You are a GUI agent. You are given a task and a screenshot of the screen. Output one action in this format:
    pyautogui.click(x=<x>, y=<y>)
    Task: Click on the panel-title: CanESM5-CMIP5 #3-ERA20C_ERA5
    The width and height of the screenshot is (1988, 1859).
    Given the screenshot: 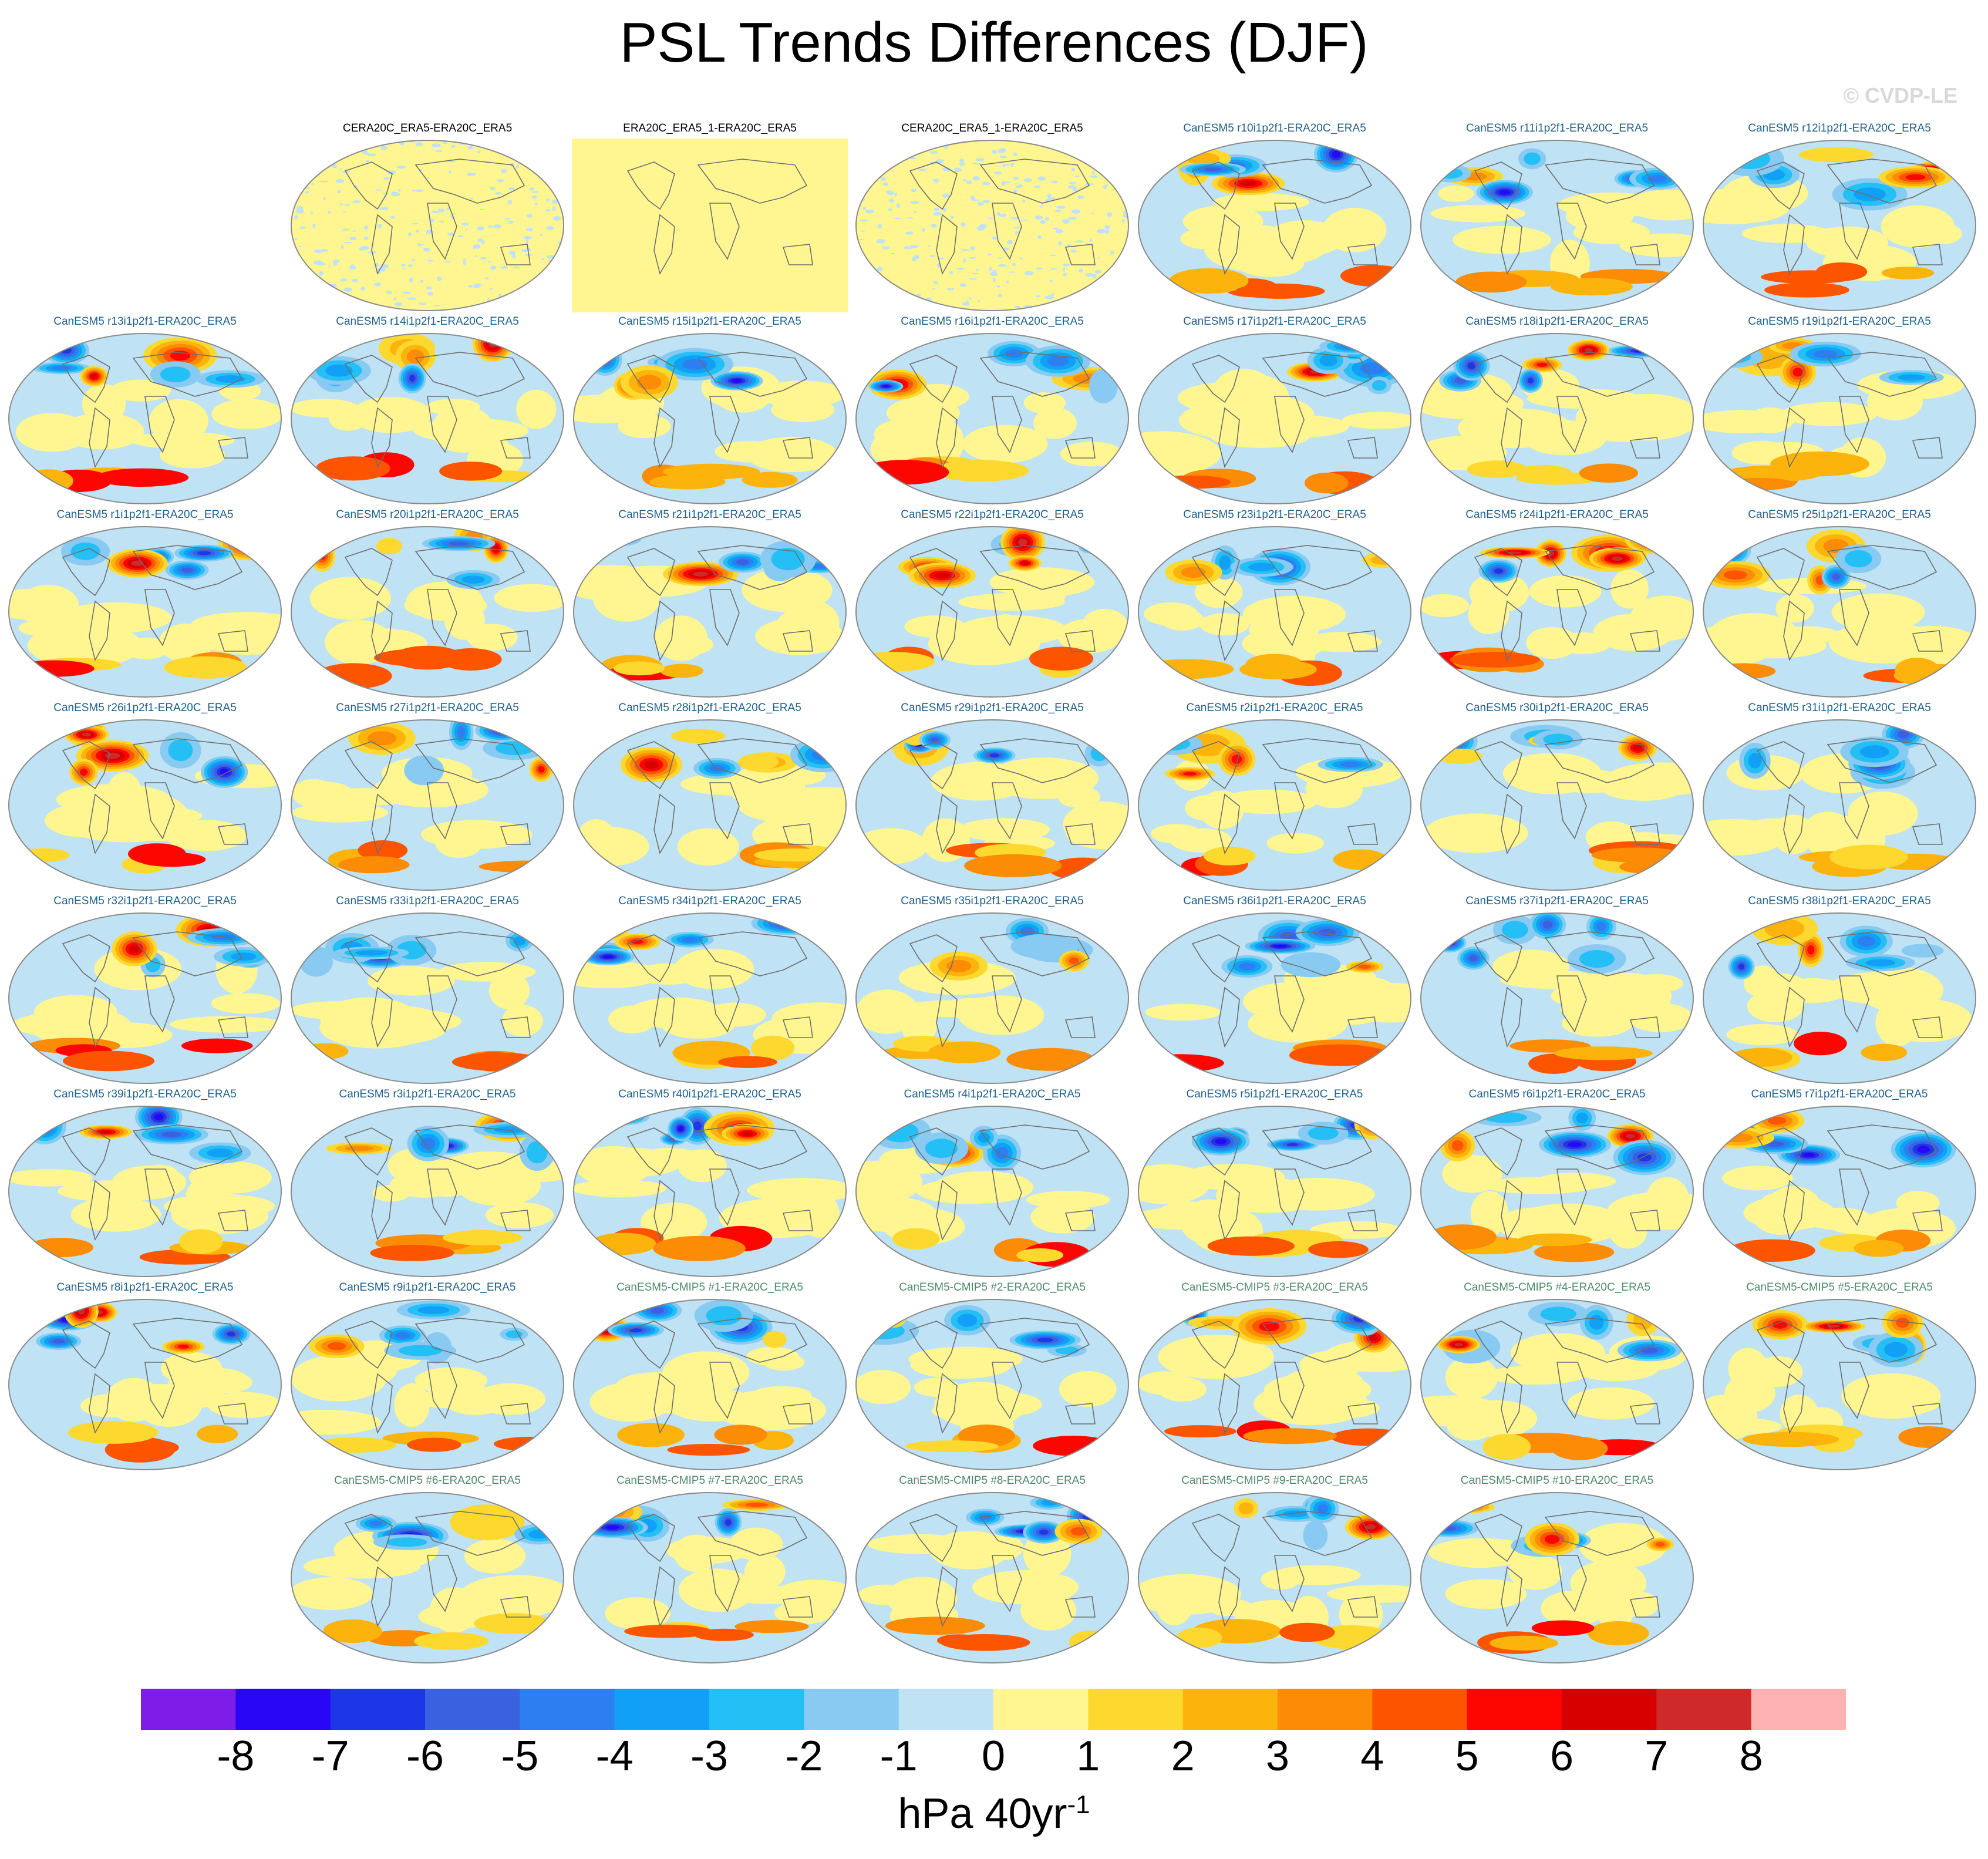 What is the action you would take?
    pyautogui.click(x=1275, y=1287)
    